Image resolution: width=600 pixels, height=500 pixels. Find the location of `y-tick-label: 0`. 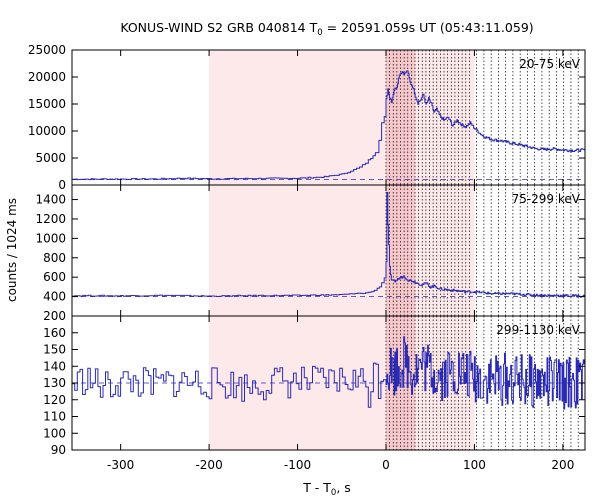

y-tick-label: 0 is located at coordinates (62, 185).